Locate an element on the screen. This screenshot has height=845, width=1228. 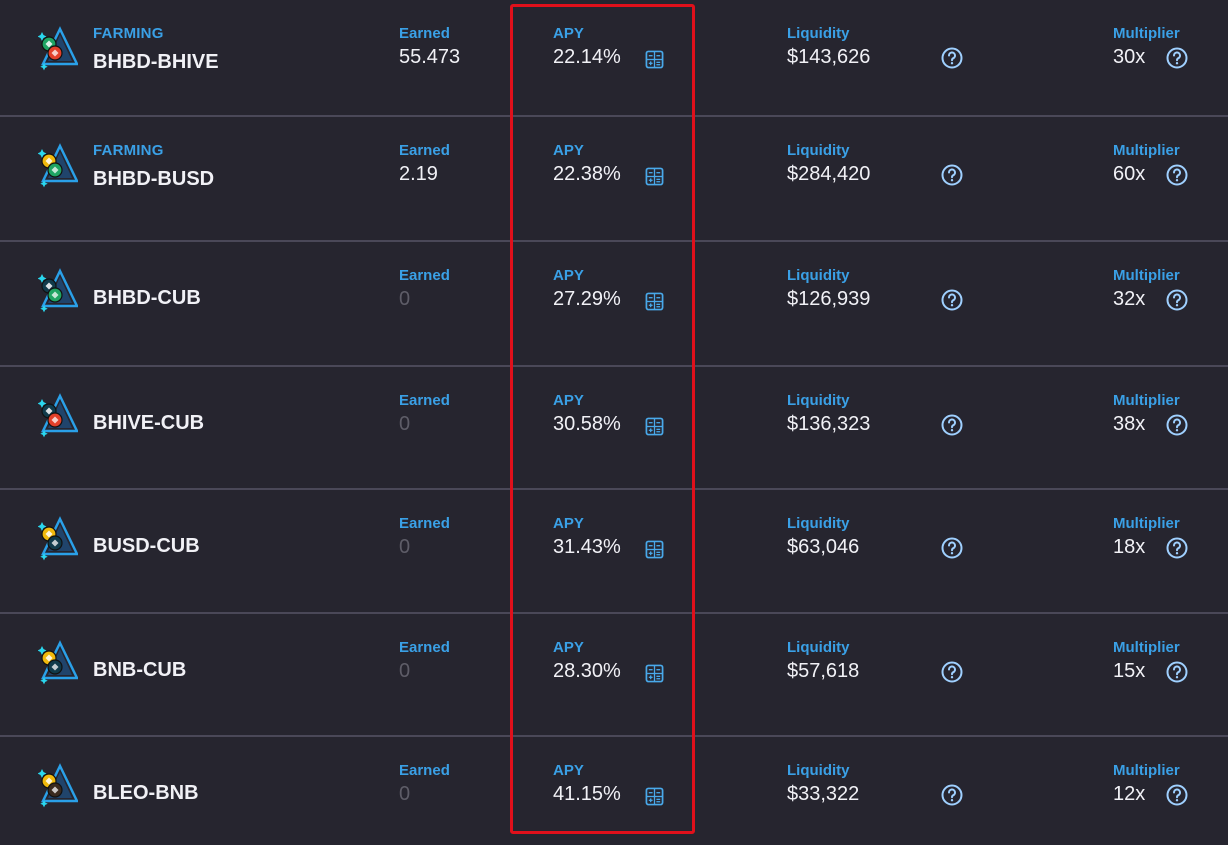
apy-value: 30.58% is located at coordinates (587, 424).